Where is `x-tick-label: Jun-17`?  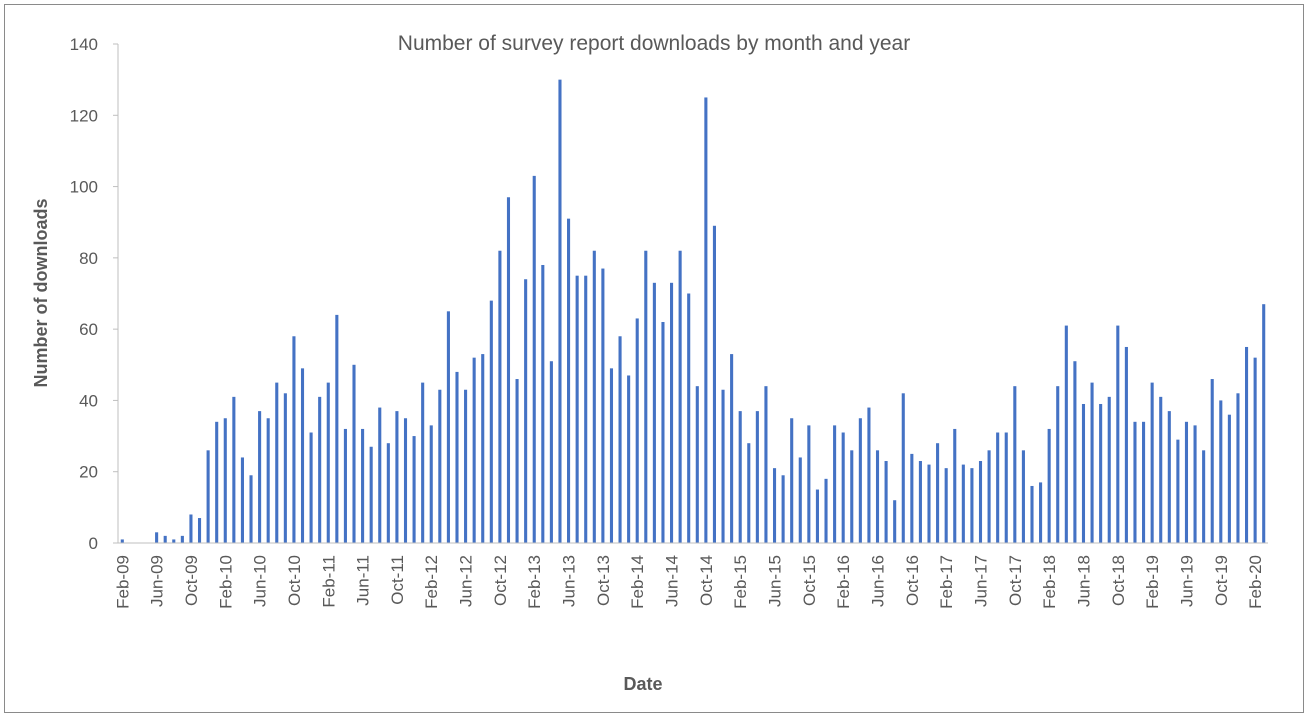
x-tick-label: Jun-17 is located at coordinates (981, 581).